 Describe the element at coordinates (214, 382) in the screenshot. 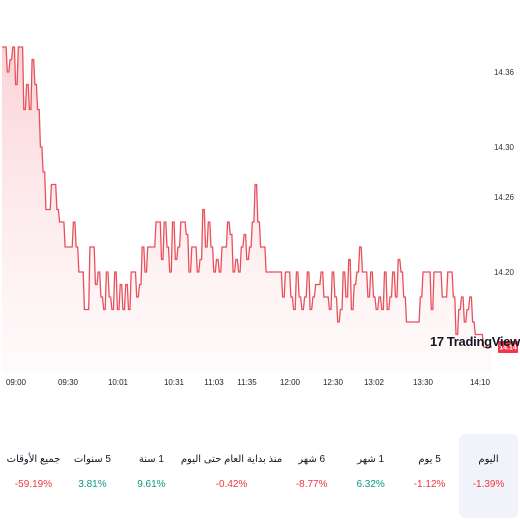

I see `x-tick-label: 11:03` at that location.